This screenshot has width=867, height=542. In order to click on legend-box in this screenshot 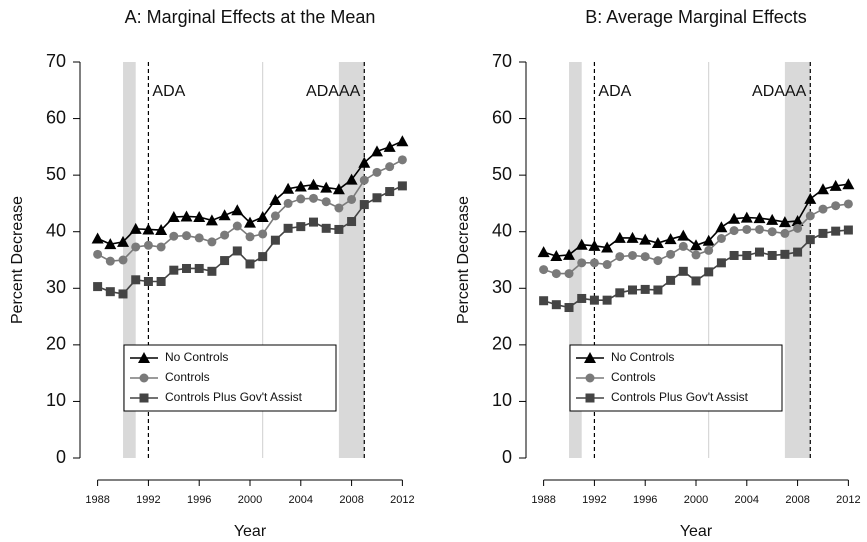, I will do `click(676, 378)`.